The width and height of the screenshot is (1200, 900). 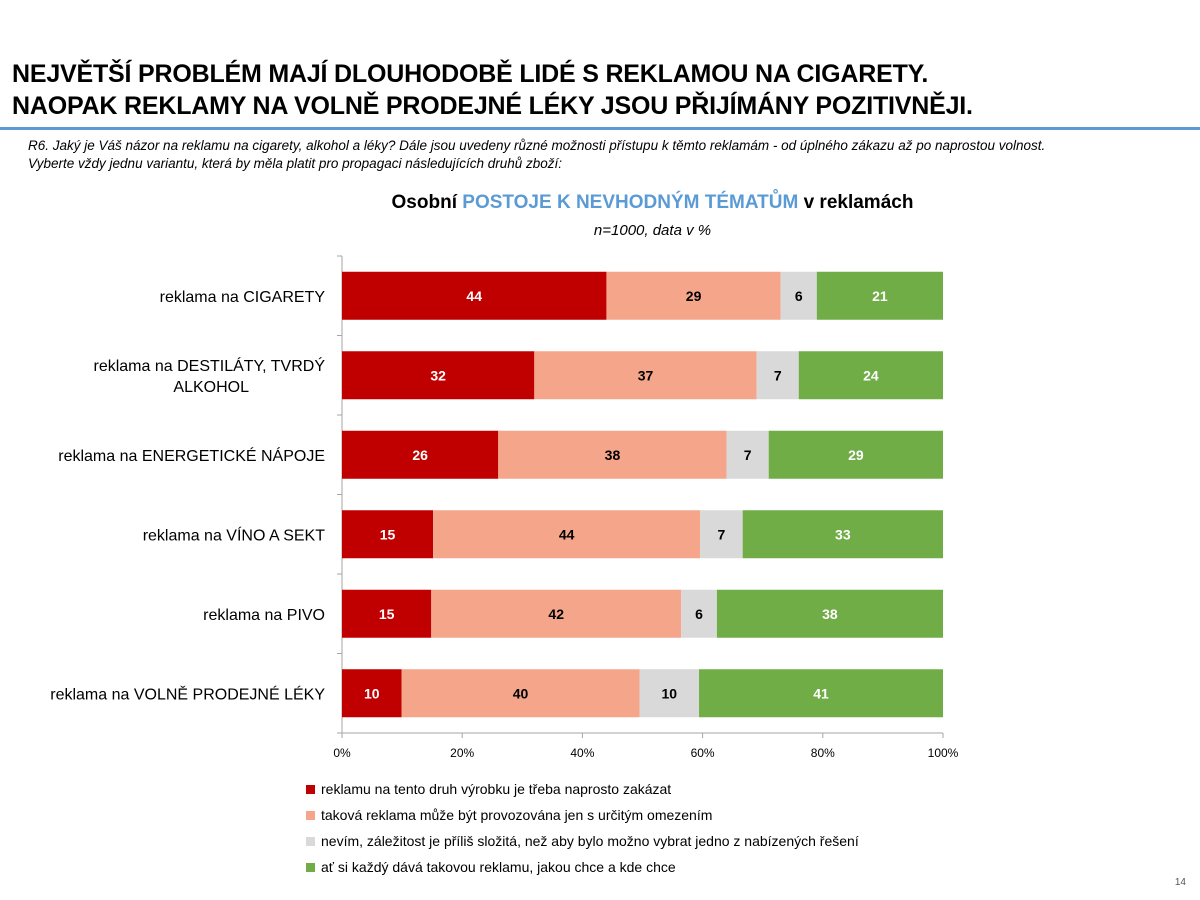 I want to click on x-tick-label: 80%, so click(x=823, y=753).